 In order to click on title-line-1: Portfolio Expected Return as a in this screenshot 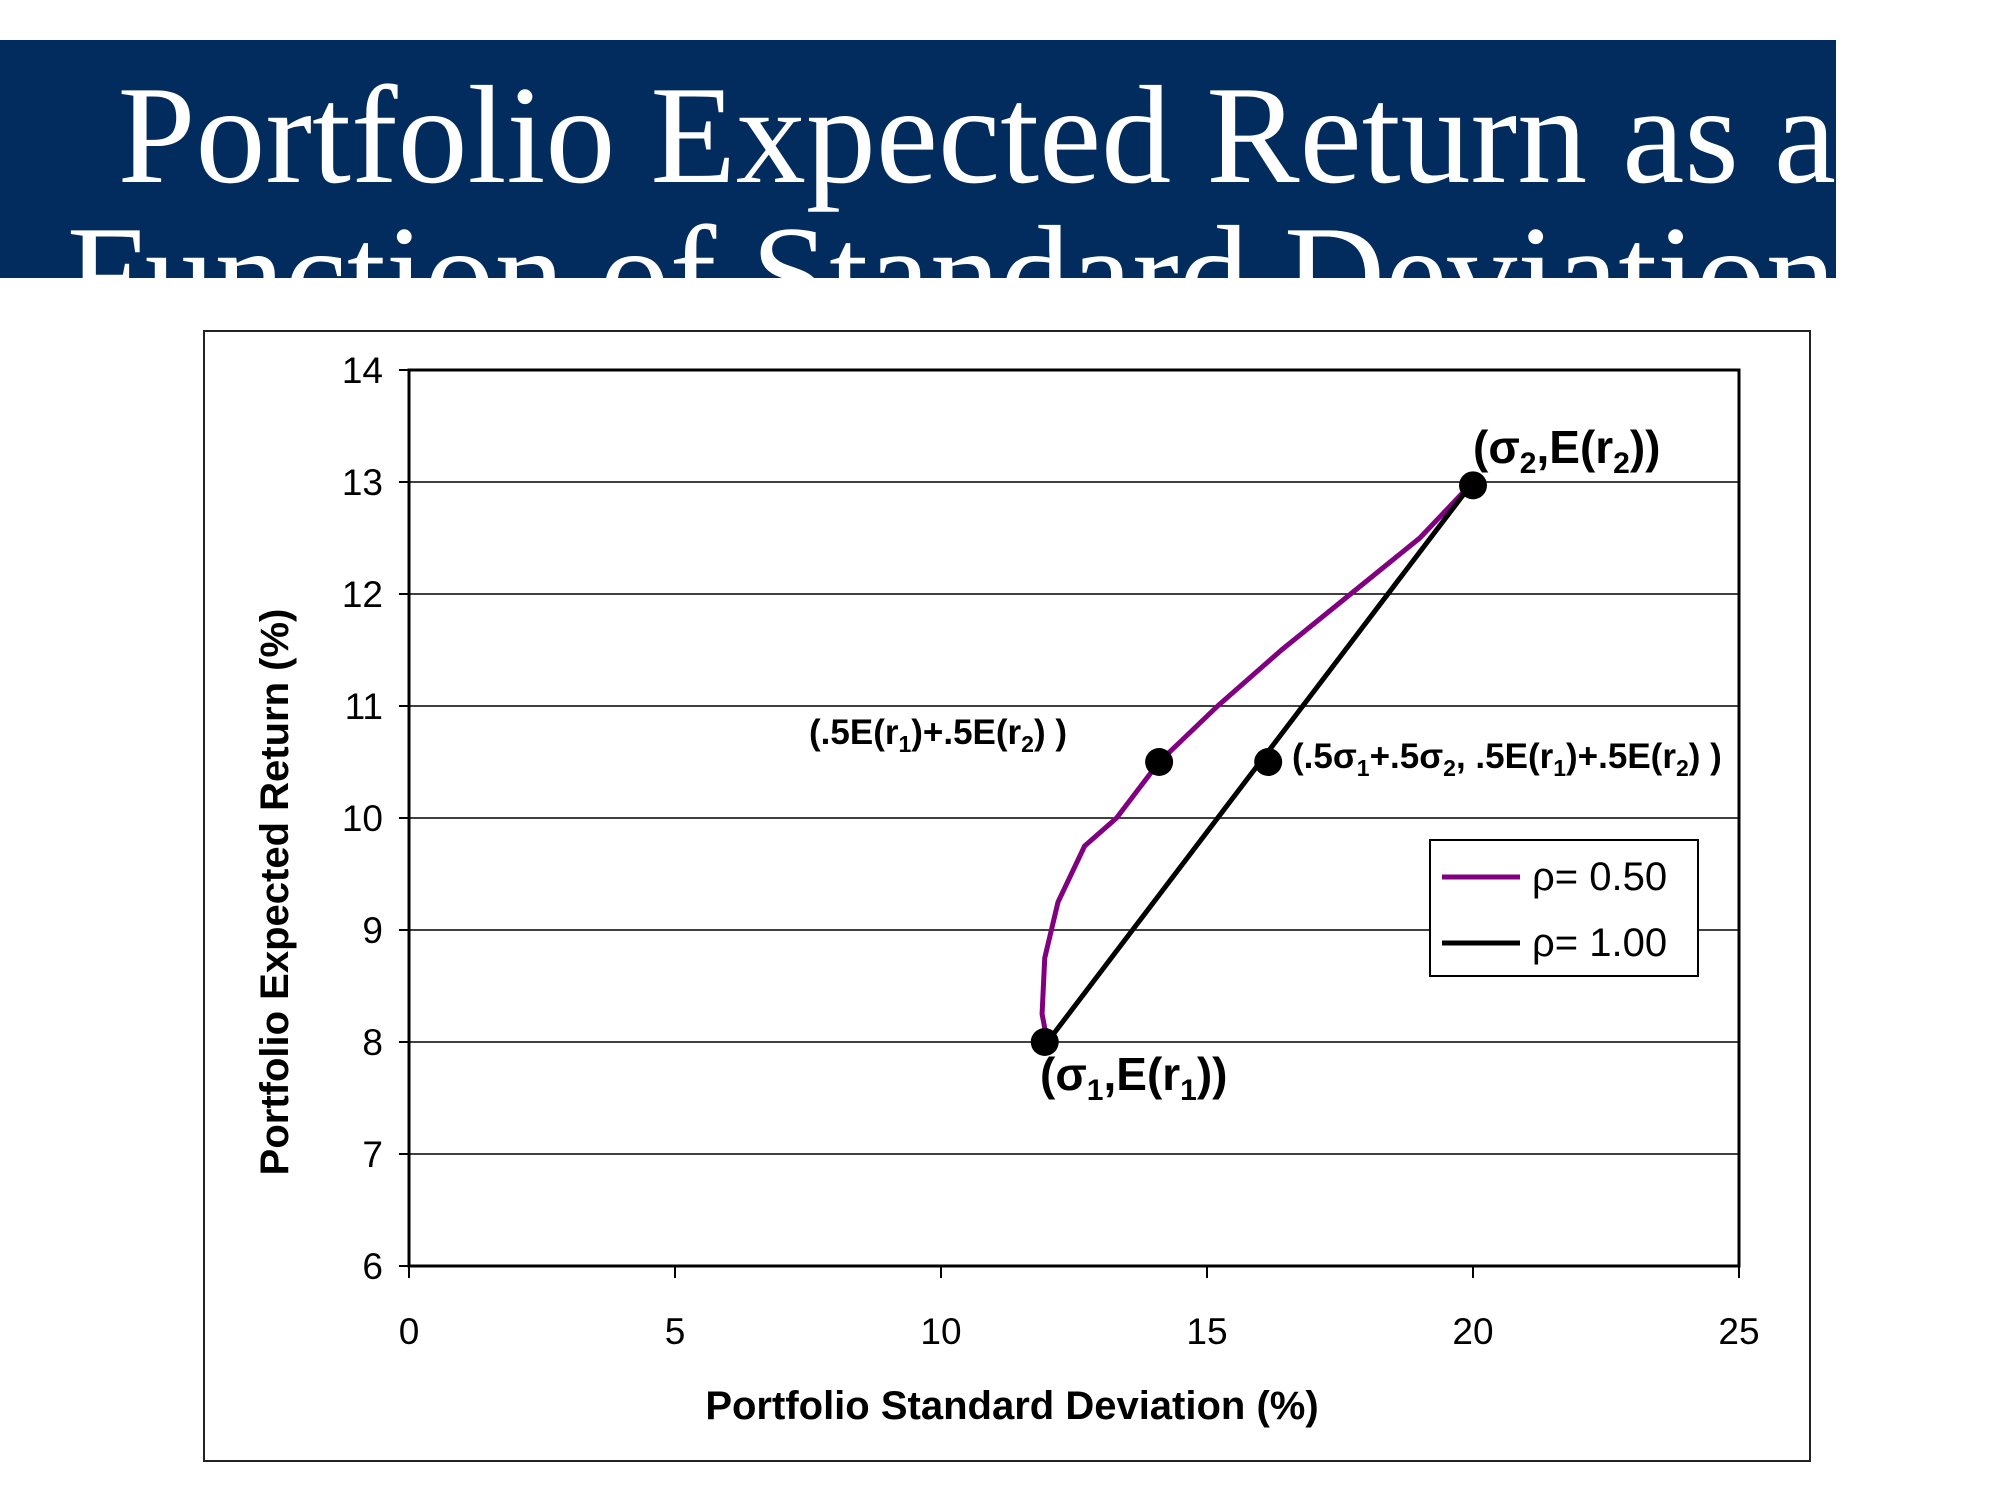, I will do `click(976, 135)`.